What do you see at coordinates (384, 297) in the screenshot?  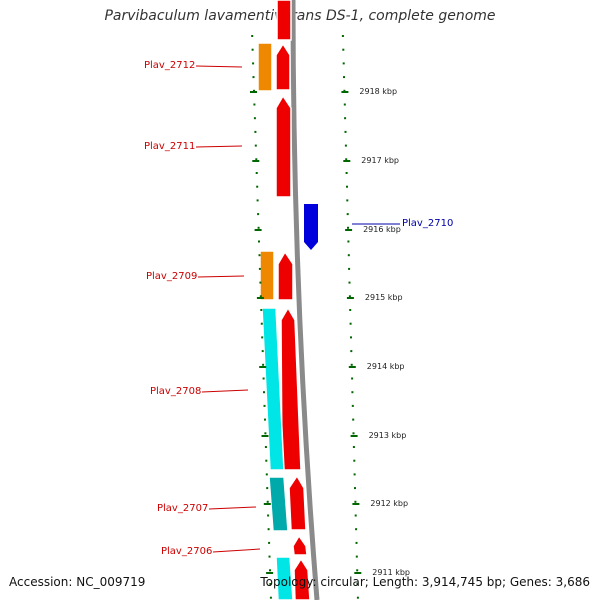 I see `tick-label: 2915 kbp` at bounding box center [384, 297].